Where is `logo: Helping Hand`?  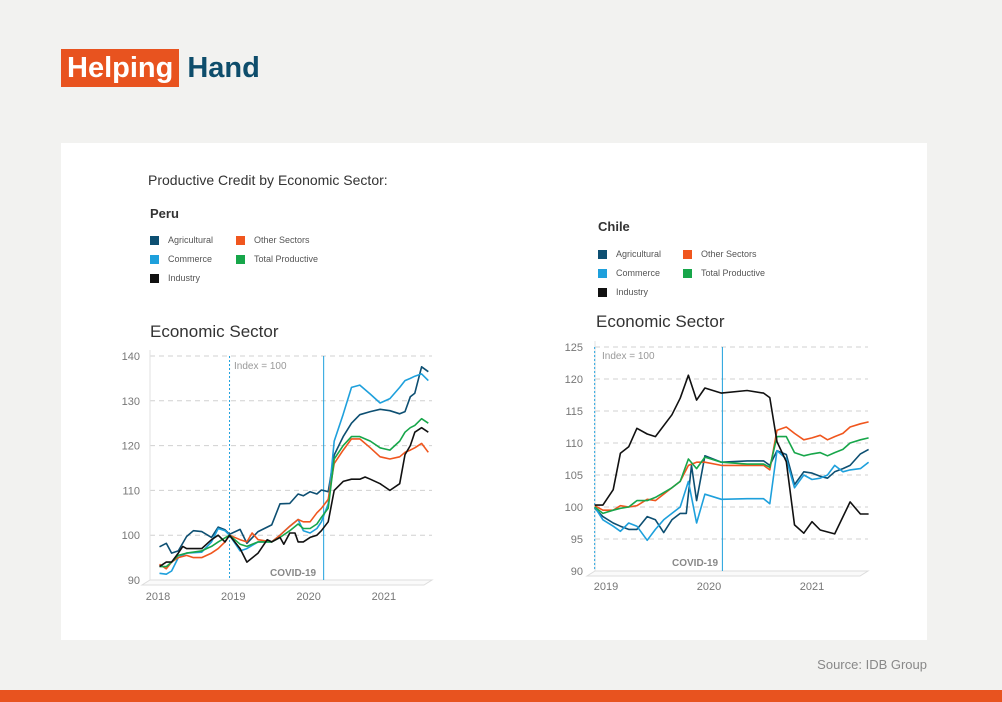
logo: Helping Hand is located at coordinates (160, 68).